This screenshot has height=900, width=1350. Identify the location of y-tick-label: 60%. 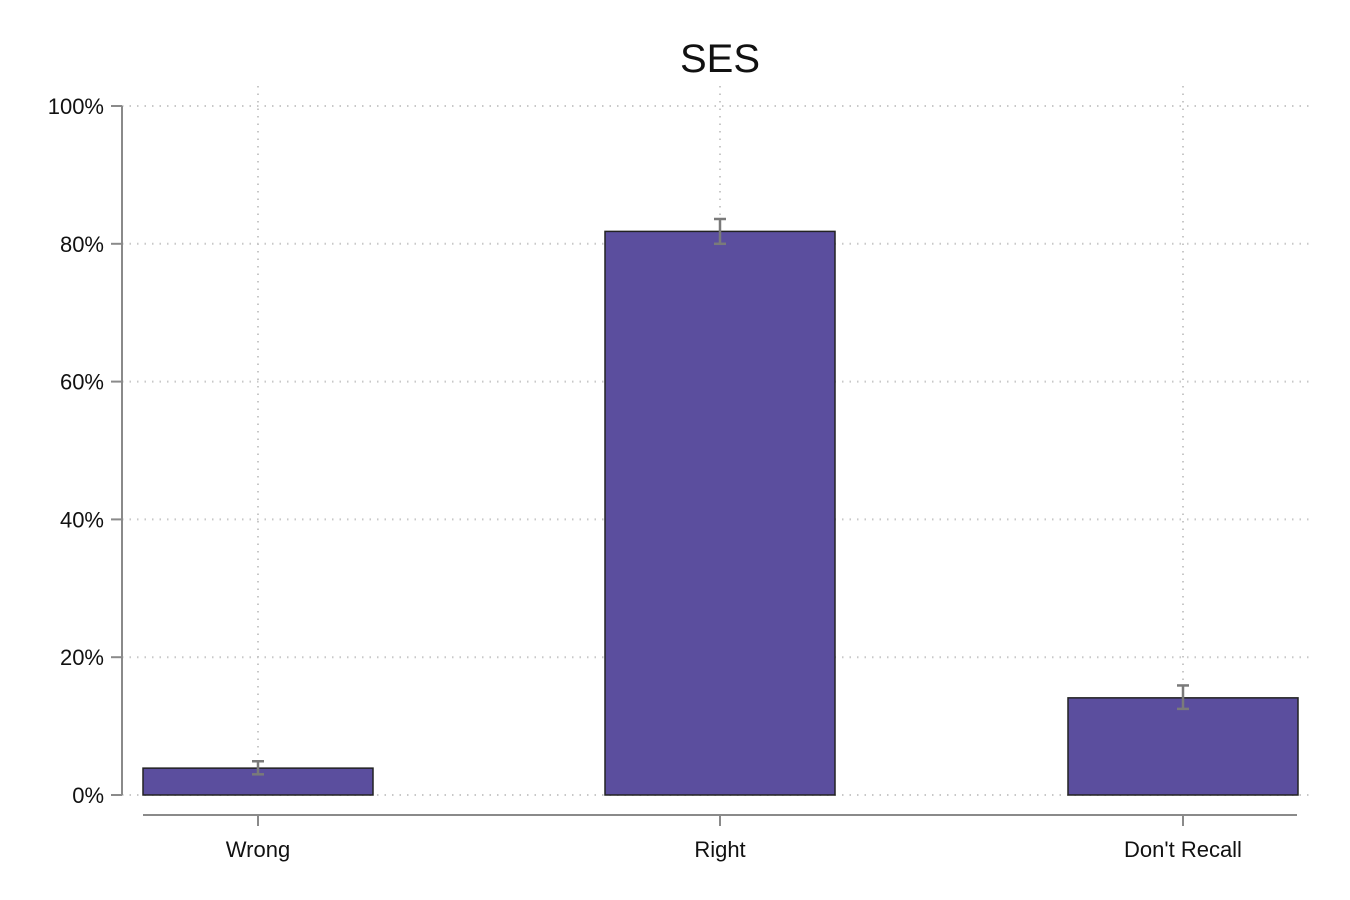
(82, 382).